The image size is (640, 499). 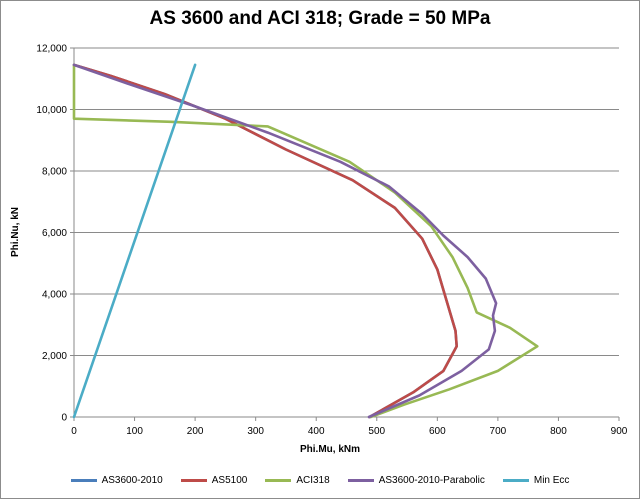 What do you see at coordinates (54, 233) in the screenshot?
I see `y-tick-label: 6,000` at bounding box center [54, 233].